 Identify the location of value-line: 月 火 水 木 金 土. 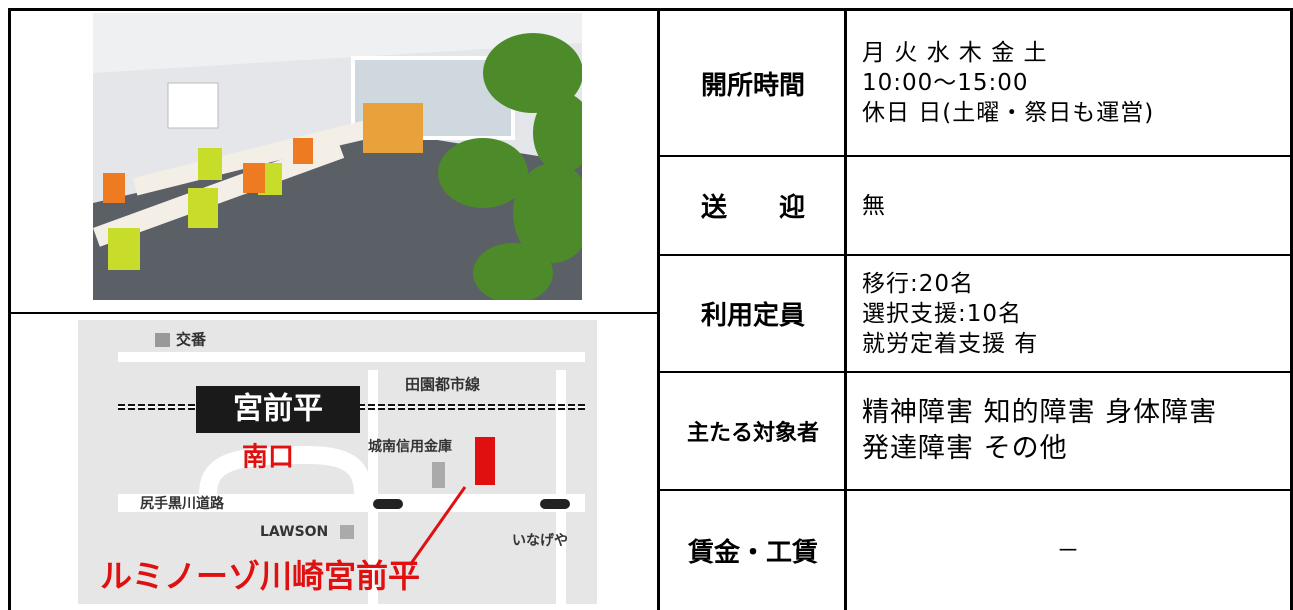
(955, 53).